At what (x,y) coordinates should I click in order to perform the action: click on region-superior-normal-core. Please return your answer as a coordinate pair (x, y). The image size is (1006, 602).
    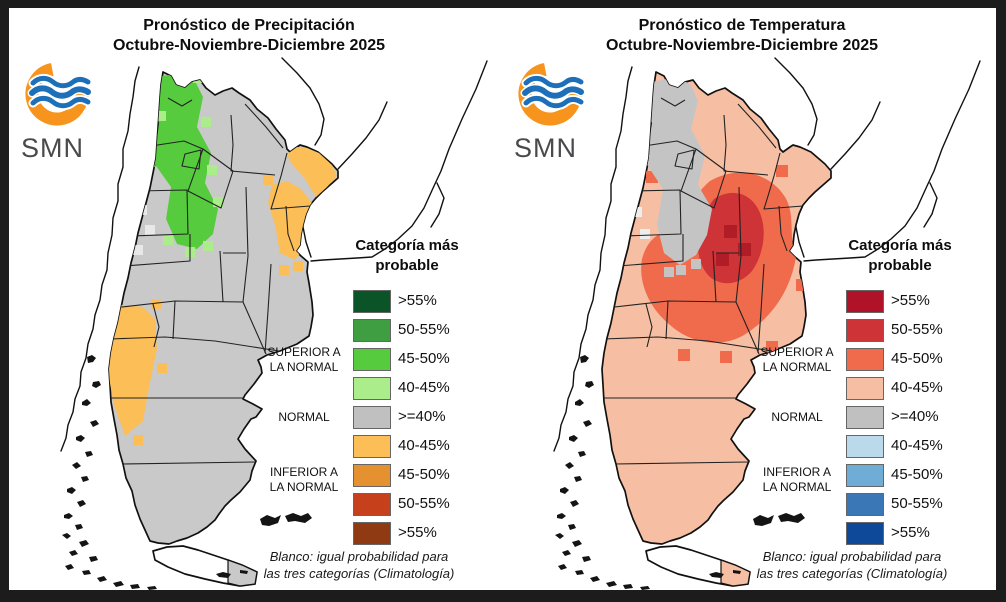
    Looking at the image, I should click on (184, 161).